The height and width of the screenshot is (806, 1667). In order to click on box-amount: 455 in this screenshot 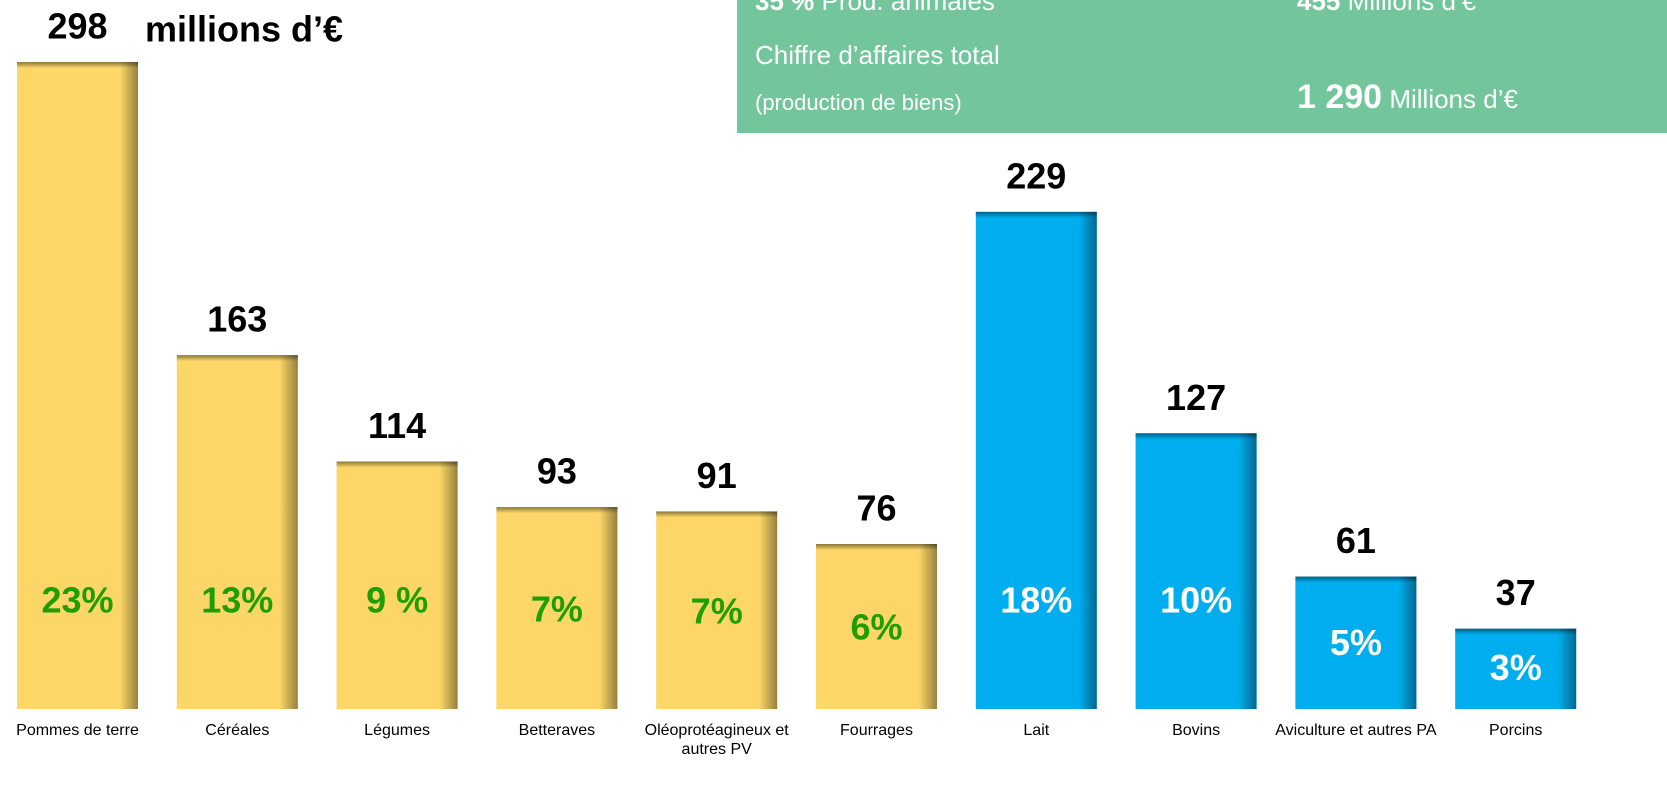, I will do `click(1319, 8)`.